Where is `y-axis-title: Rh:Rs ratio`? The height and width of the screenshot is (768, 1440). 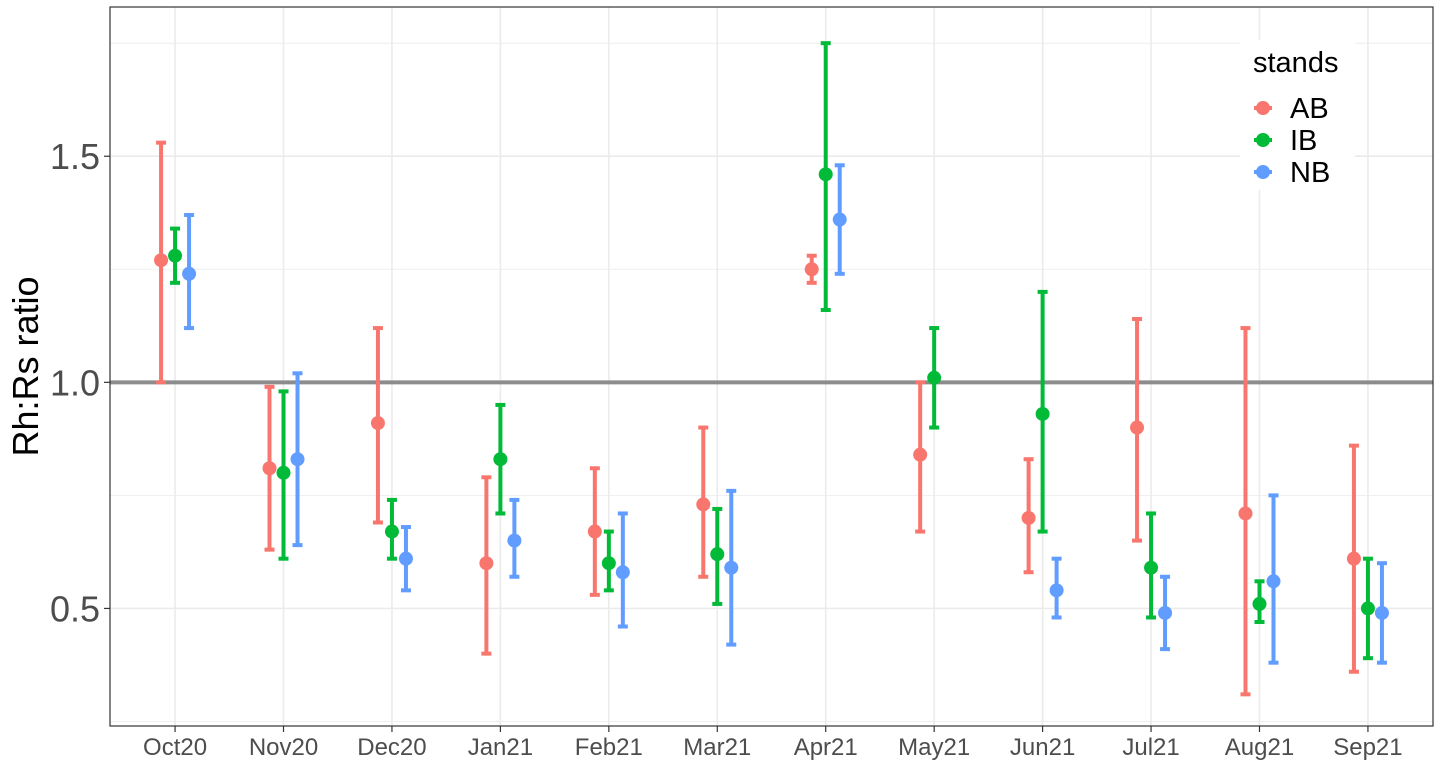
y-axis-title: Rh:Rs ratio is located at coordinates (25, 366).